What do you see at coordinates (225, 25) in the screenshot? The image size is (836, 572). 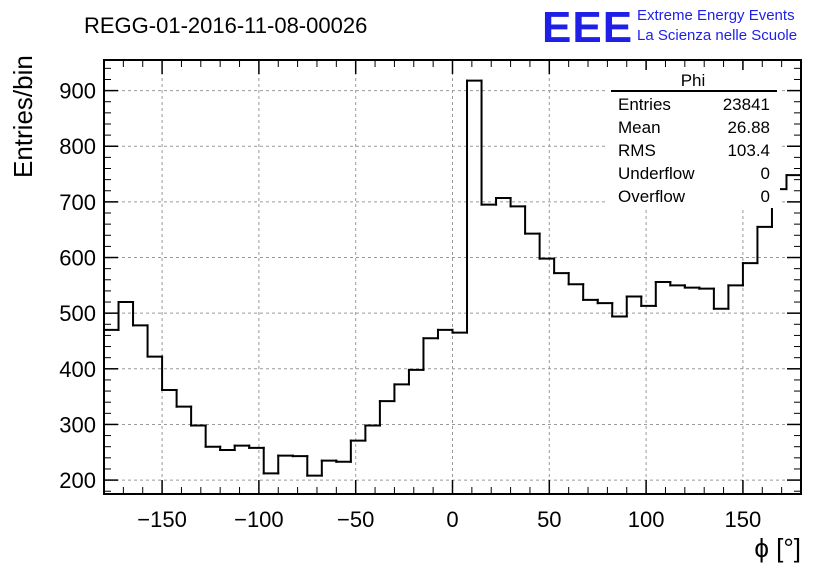 I see `chart-title: REGG-01-2016-11-08-00026` at bounding box center [225, 25].